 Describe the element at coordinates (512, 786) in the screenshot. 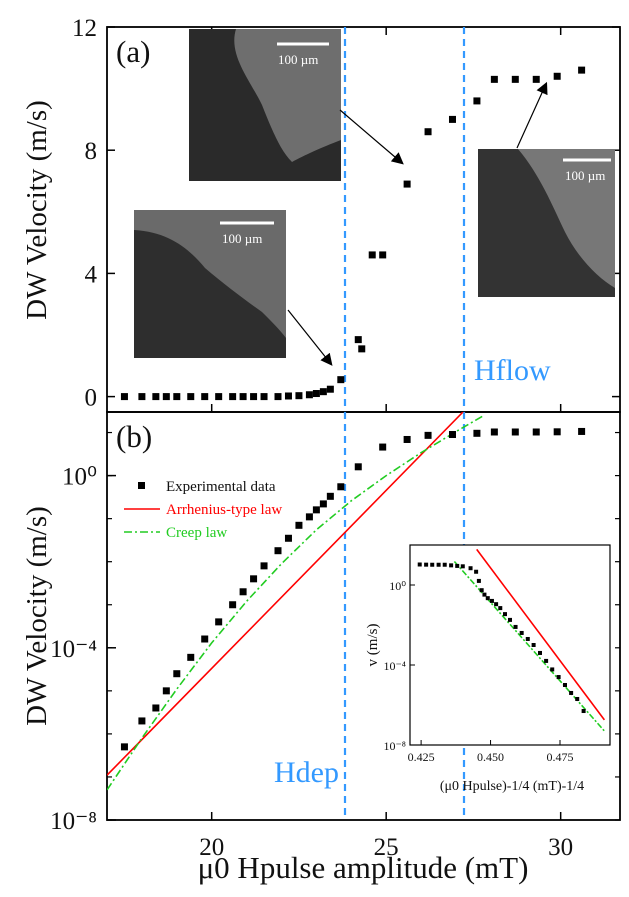

I see `inset-x-axis-label: (μ0 Hpulse)-1/4 (mT)-1/4` at that location.